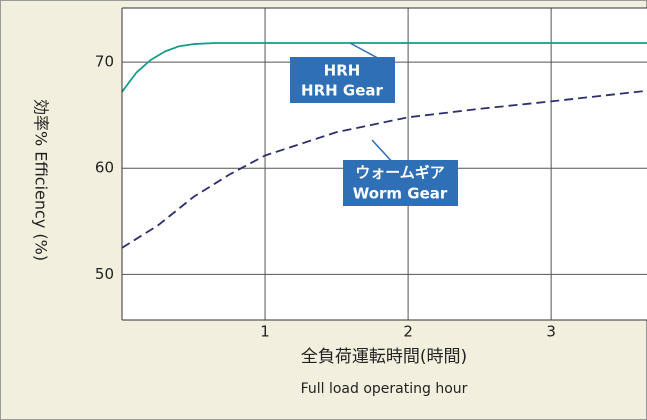 The height and width of the screenshot is (420, 647). I want to click on x-tick-label: 1, so click(265, 332).